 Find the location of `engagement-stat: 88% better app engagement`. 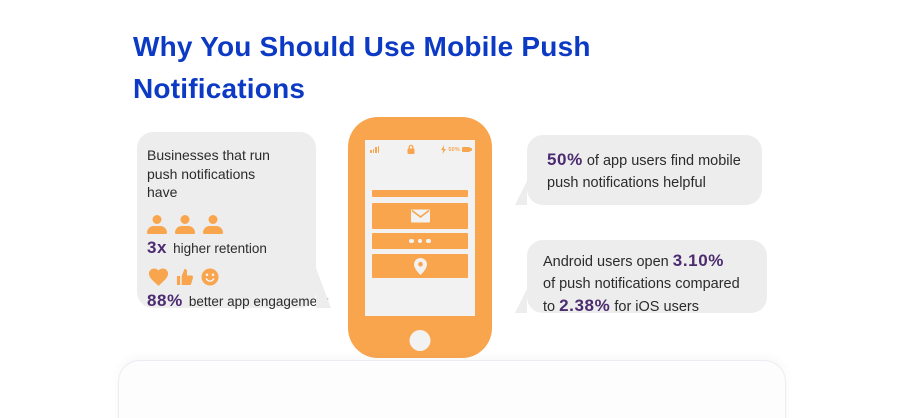

engagement-stat: 88% better app engagement is located at coordinates (237, 300).